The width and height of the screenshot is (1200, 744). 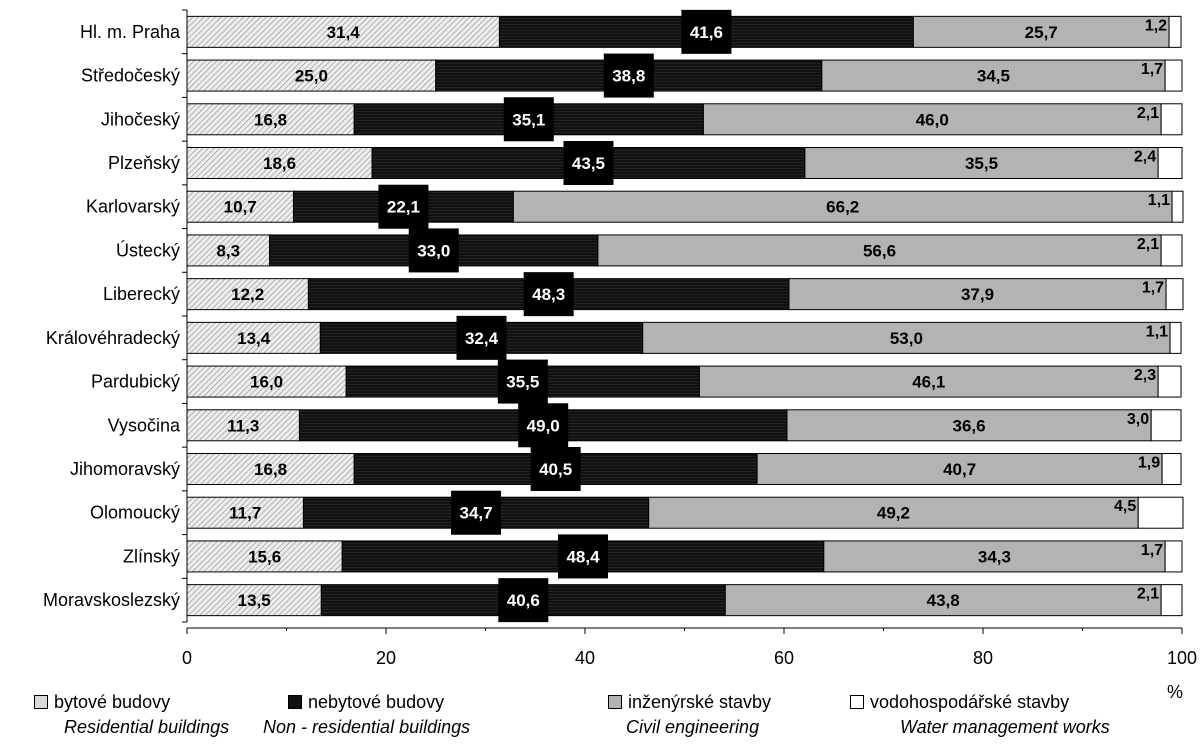 I want to click on data-label: 12,2, so click(x=247, y=294).